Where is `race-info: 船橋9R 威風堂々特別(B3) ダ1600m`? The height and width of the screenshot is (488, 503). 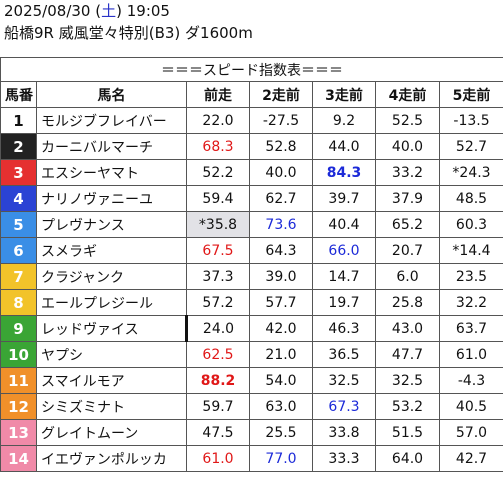
race-info: 船橋9R 威風堂々特別(B3) ダ1600m is located at coordinates (128, 33).